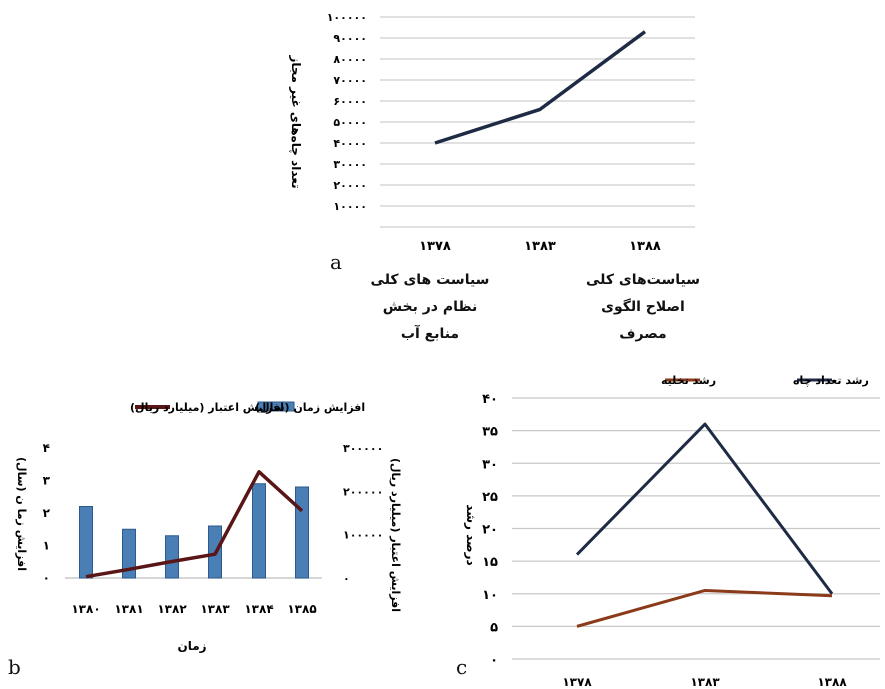  What do you see at coordinates (430, 333) in the screenshot?
I see `annotation-1378-line-3: منابع آب` at bounding box center [430, 333].